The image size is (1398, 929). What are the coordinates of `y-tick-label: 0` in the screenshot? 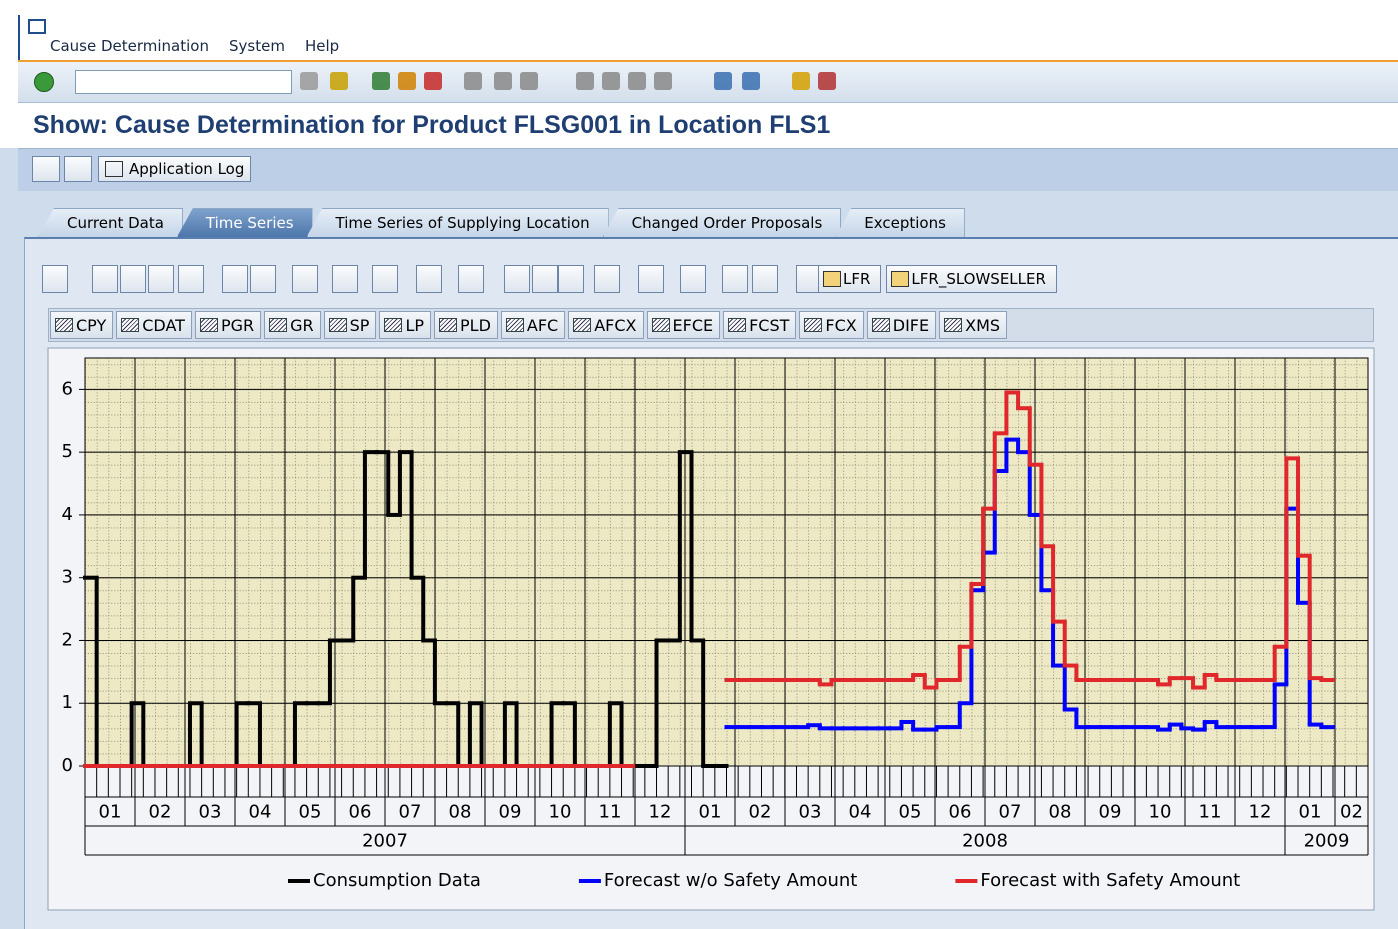 It's located at (67, 765).